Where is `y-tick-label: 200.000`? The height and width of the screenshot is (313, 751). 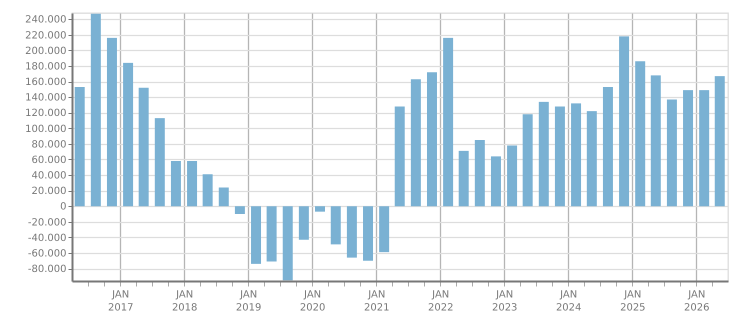
y-tick-label: 200.000 is located at coordinates (45, 51).